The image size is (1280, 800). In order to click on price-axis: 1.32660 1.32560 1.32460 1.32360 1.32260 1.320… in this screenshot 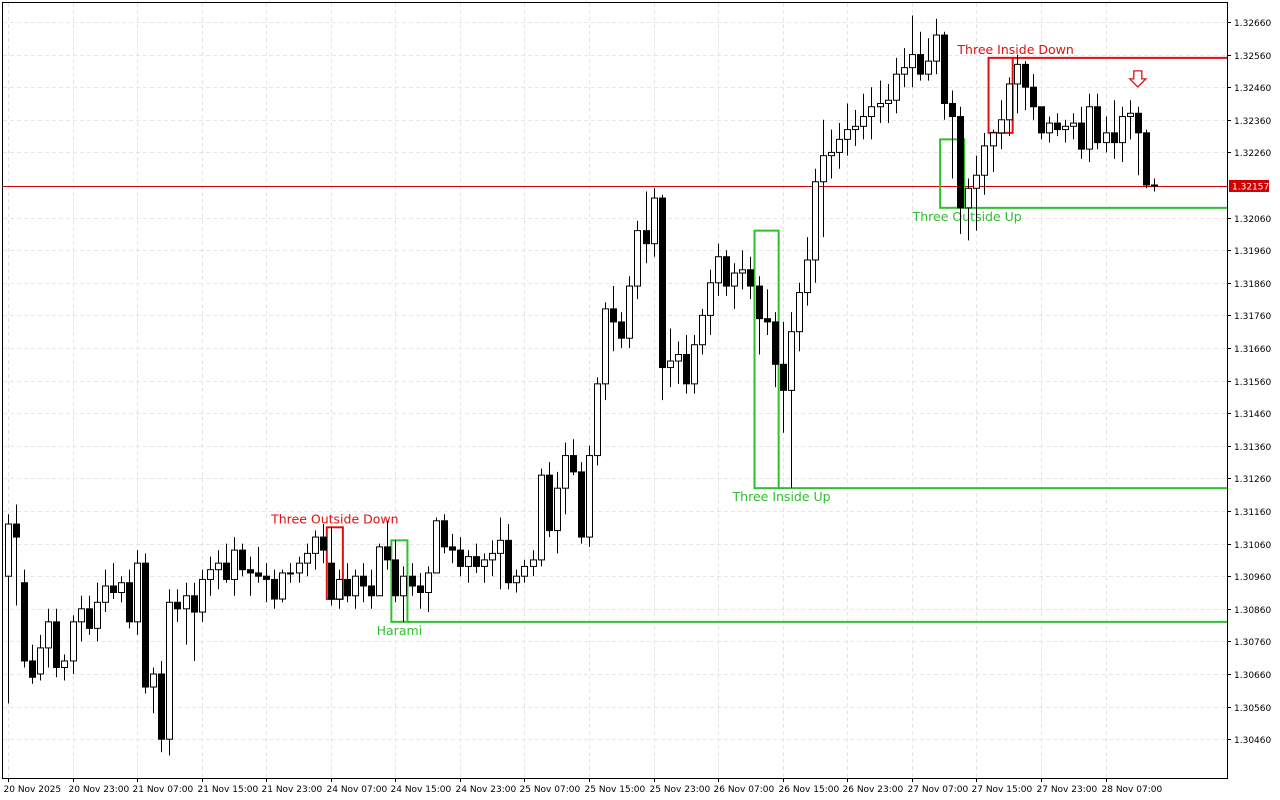, I will do `click(1249, 382)`.